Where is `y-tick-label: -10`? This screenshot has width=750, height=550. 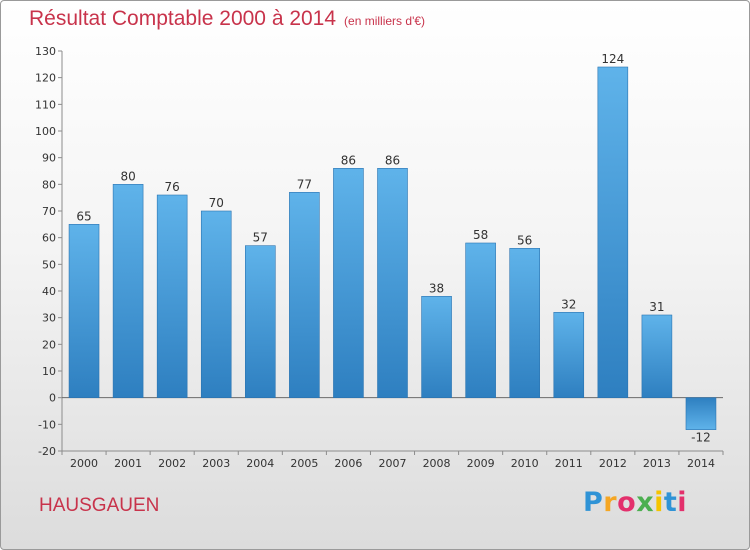
y-tick-label: -10 is located at coordinates (47, 424).